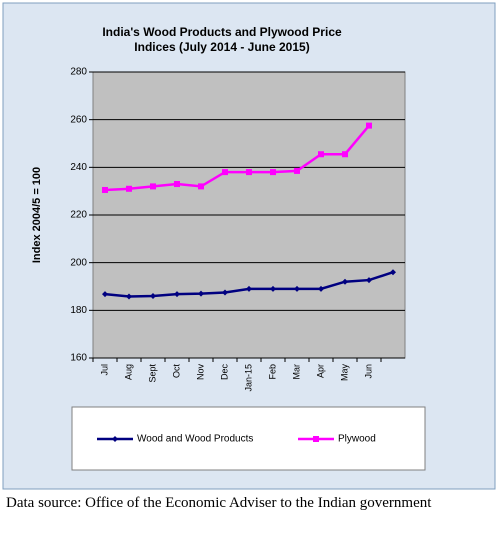 The image size is (498, 540). What do you see at coordinates (320, 371) in the screenshot?
I see `x-tick-label: Apr` at bounding box center [320, 371].